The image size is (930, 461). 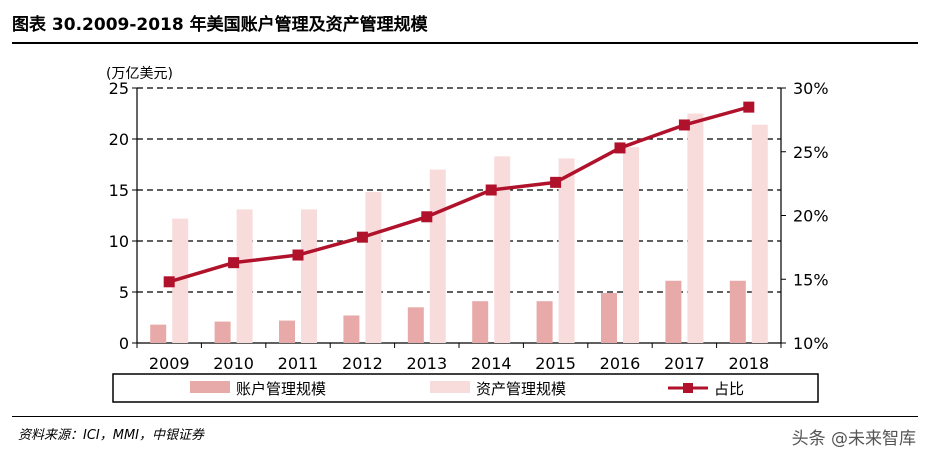 I want to click on right-tick-label: 20%, so click(x=811, y=216).